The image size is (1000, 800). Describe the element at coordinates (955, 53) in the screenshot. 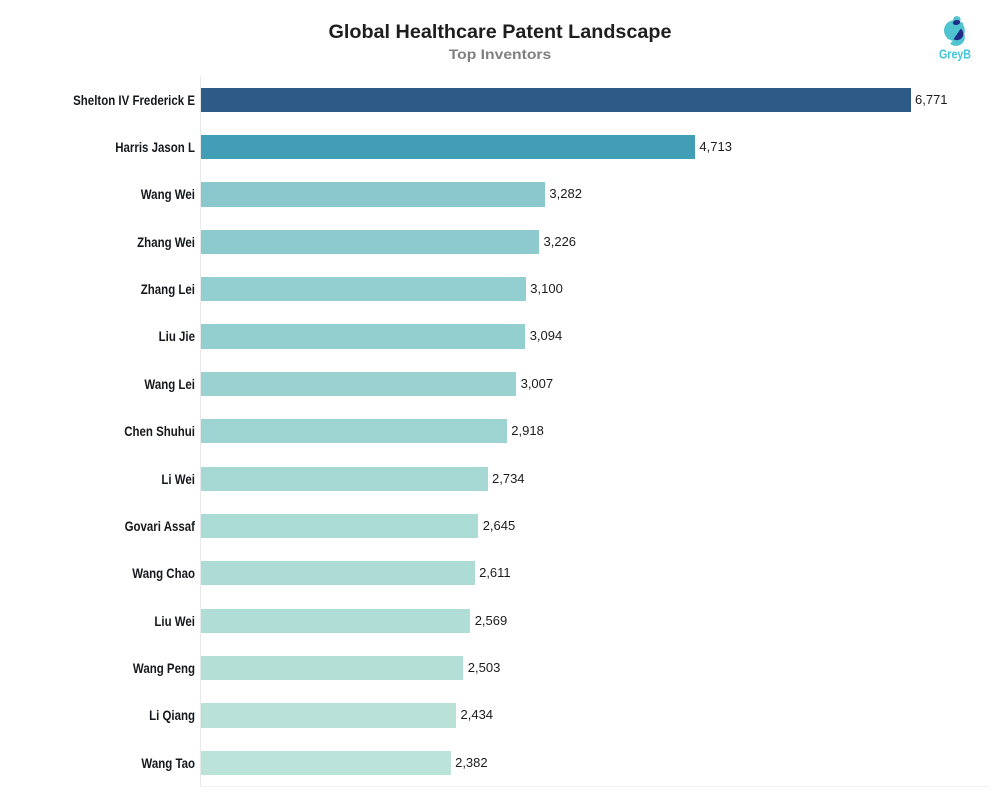

I see `svg-text: GreyB` at that location.